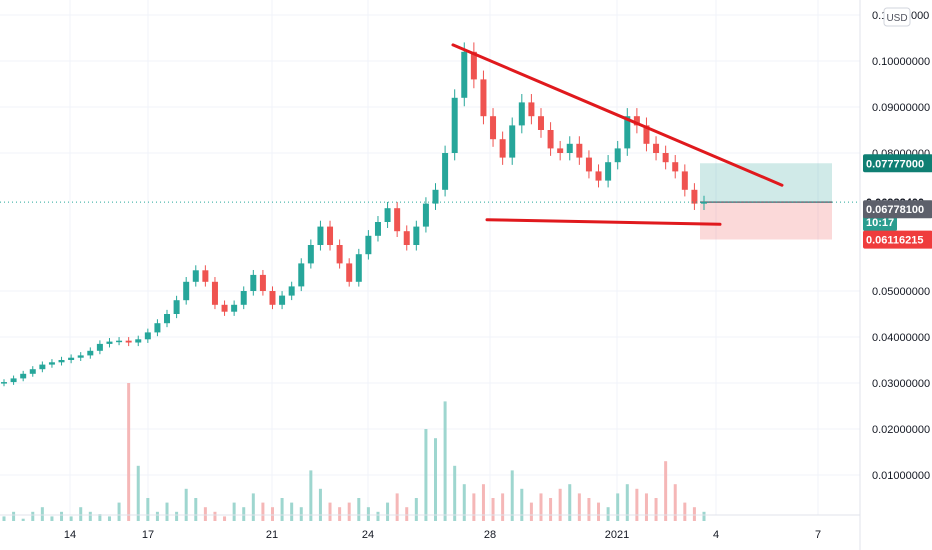 The image size is (932, 550). What do you see at coordinates (901, 62) in the screenshot?
I see `y-tick-label: 0.10000000` at bounding box center [901, 62].